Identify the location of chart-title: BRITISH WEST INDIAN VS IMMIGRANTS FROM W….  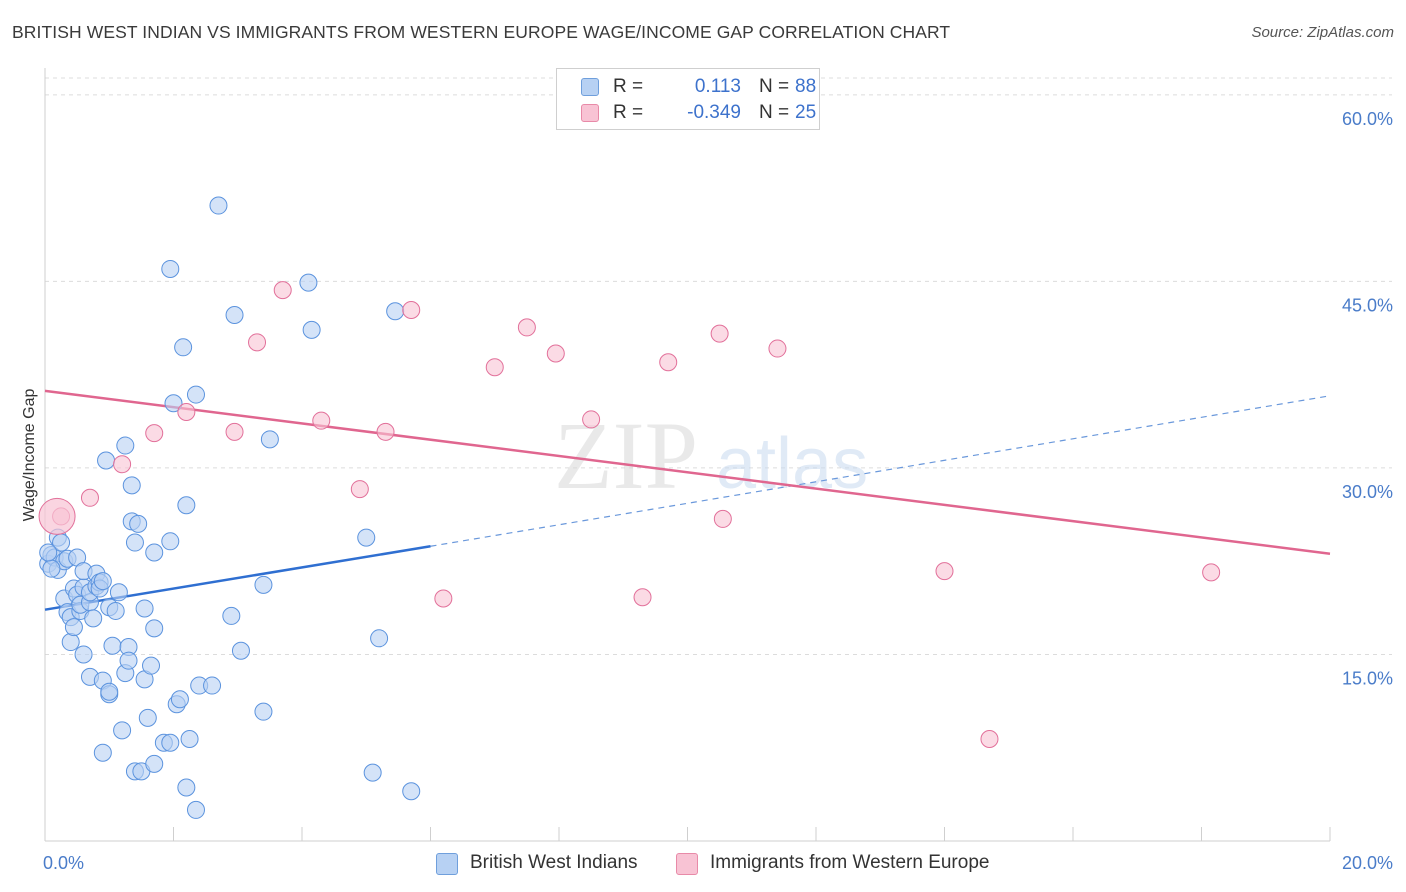
(481, 32).